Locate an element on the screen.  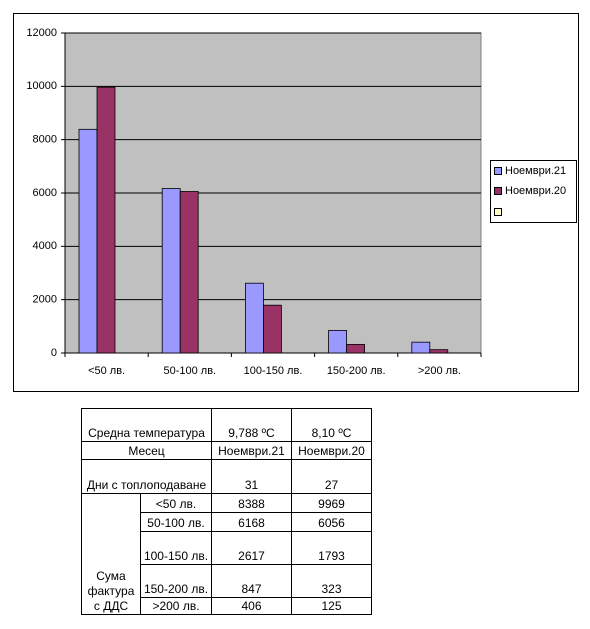
row-label: Сума фактура с ДДС is located at coordinates (111, 554).